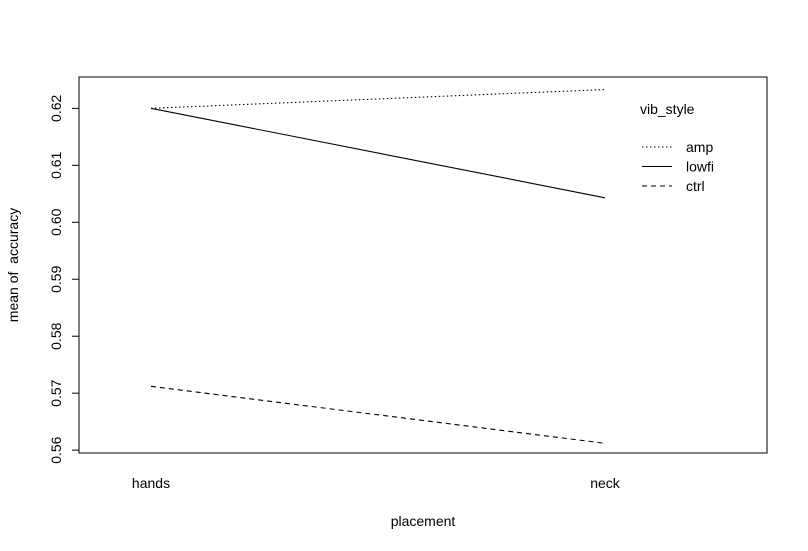 The width and height of the screenshot is (808, 551). What do you see at coordinates (423, 521) in the screenshot?
I see `x-axis-label: placement` at bounding box center [423, 521].